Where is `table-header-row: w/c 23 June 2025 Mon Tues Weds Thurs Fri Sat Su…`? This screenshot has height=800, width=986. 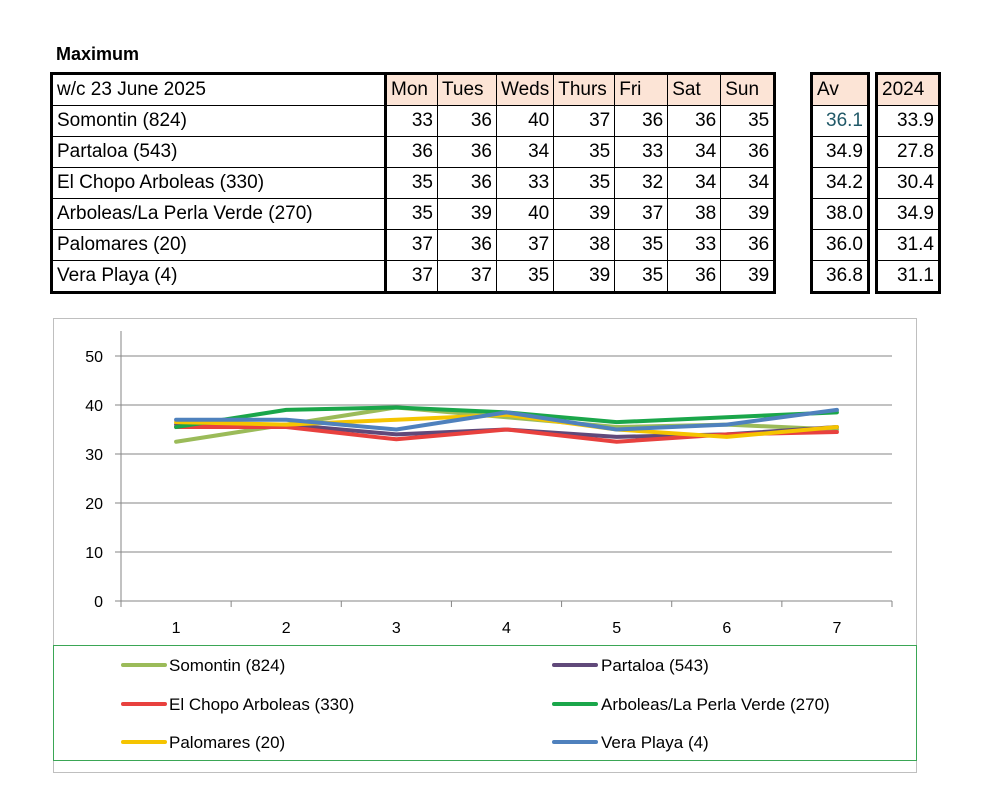 table-header-row: w/c 23 June 2025 Mon Tues Weds Thurs Fri Sat Su… is located at coordinates (413, 89).